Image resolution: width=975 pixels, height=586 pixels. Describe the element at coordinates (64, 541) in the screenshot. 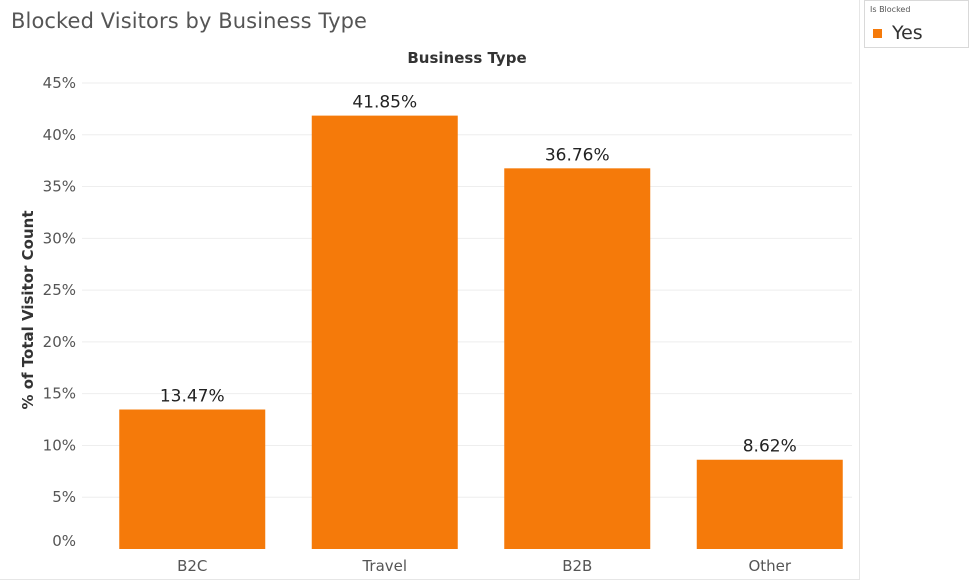

I see `y-tick-label: 0%` at that location.